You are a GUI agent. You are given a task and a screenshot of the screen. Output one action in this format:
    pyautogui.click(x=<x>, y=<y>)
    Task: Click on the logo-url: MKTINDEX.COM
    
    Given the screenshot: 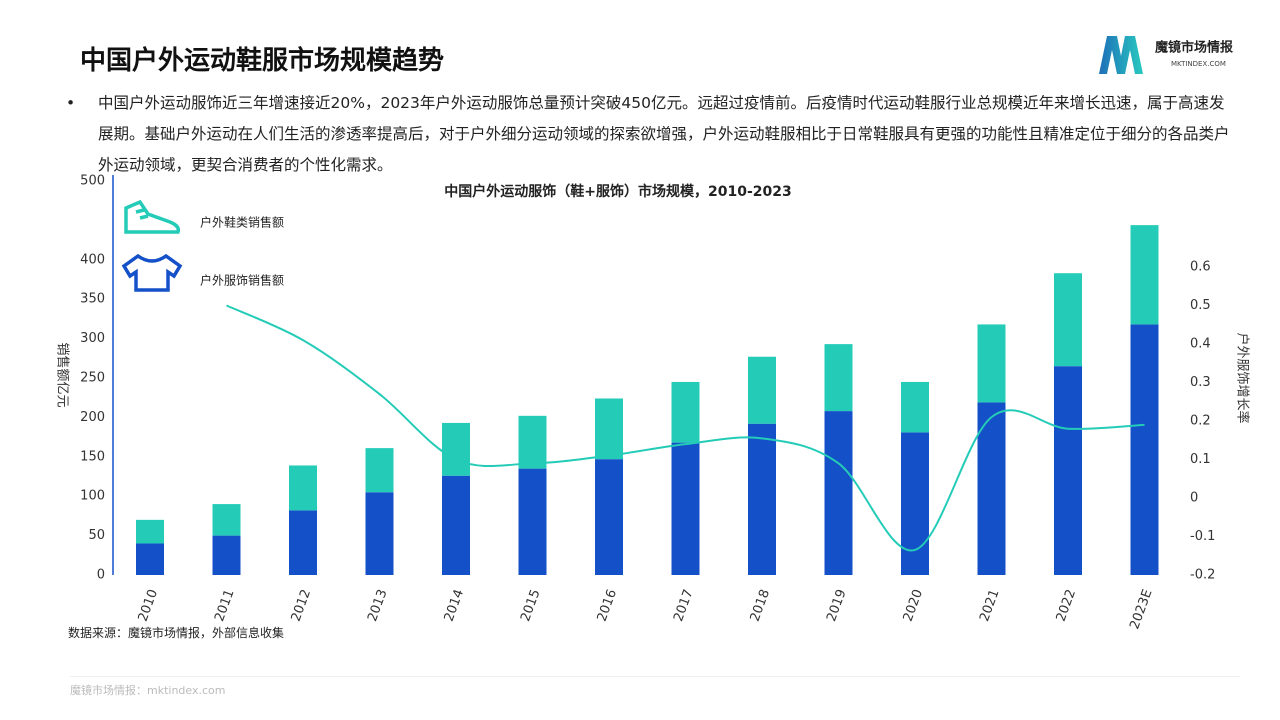 What is the action you would take?
    pyautogui.click(x=1198, y=64)
    